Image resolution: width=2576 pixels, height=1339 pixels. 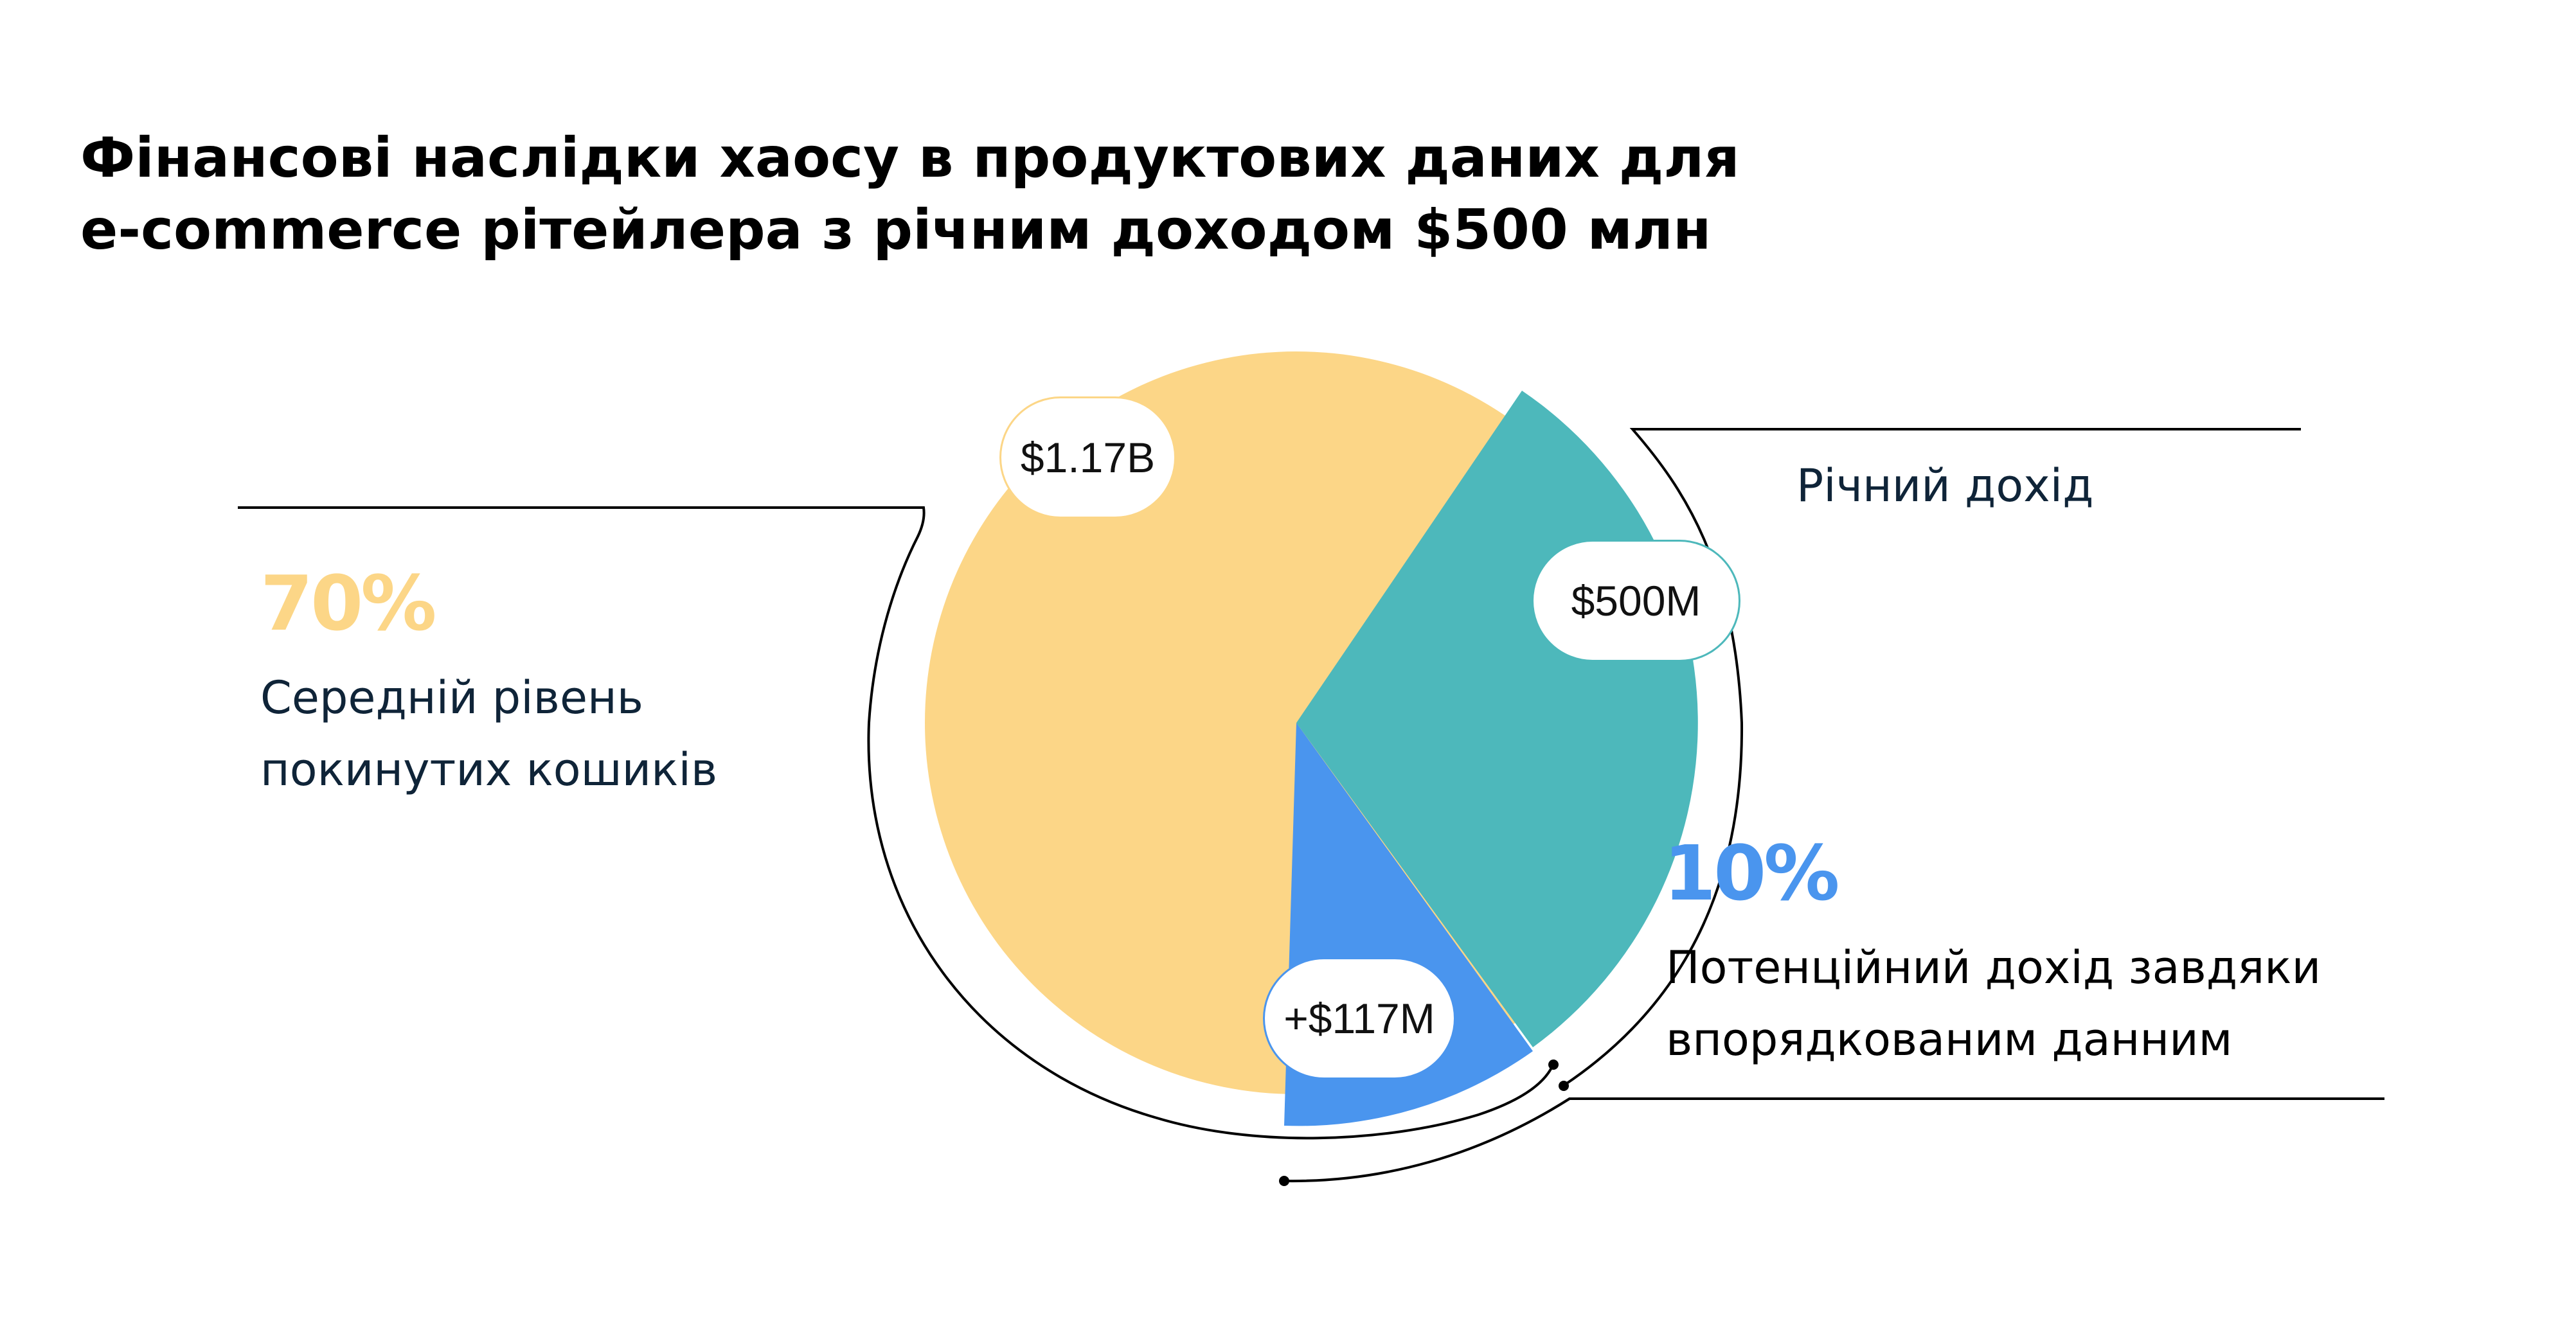 I want to click on pill-revenue: $500M, so click(x=1636, y=601).